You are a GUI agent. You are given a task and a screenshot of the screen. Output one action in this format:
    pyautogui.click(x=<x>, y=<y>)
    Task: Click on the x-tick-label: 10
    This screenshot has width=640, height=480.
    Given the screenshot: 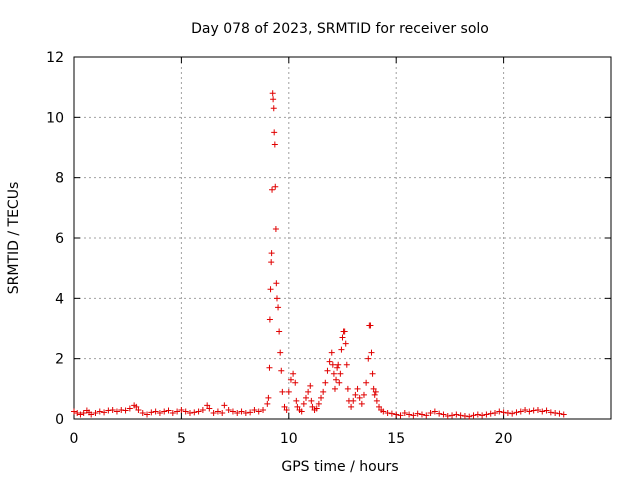 What is the action you would take?
    pyautogui.click(x=289, y=439)
    